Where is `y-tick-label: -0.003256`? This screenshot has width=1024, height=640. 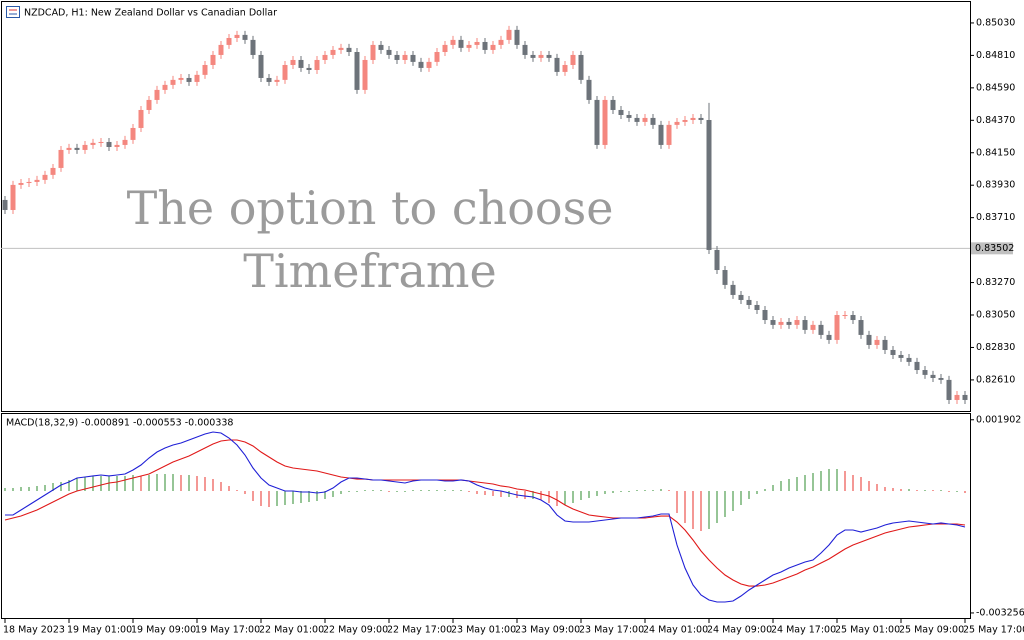 y-tick-label: -0.003256 is located at coordinates (1000, 612).